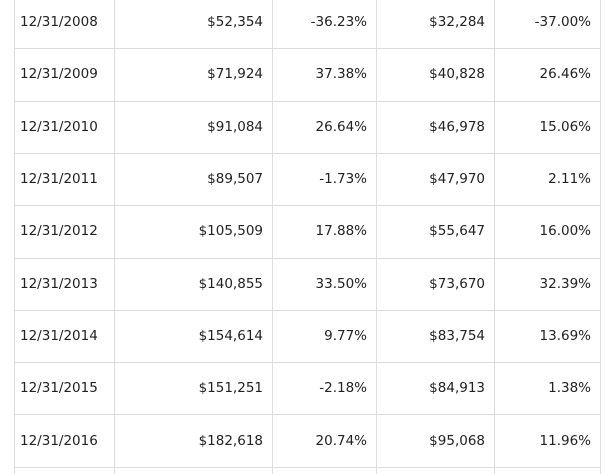 The height and width of the screenshot is (474, 608). Describe the element at coordinates (562, 22) in the screenshot. I see `value-cell: -37.00%` at that location.